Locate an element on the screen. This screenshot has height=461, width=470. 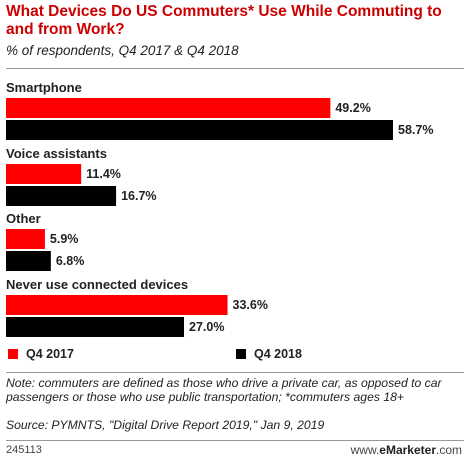
data-label-q4-2018-voice-assistants: 16.7% is located at coordinates (138, 196).